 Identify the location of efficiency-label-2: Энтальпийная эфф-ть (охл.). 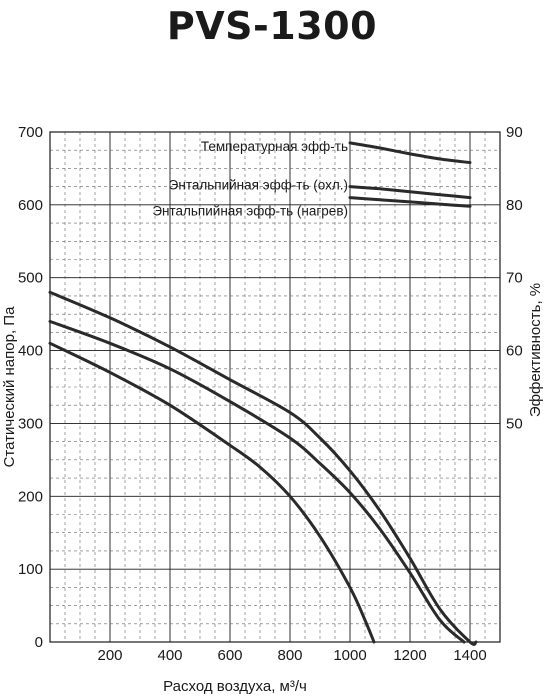
(258, 185).